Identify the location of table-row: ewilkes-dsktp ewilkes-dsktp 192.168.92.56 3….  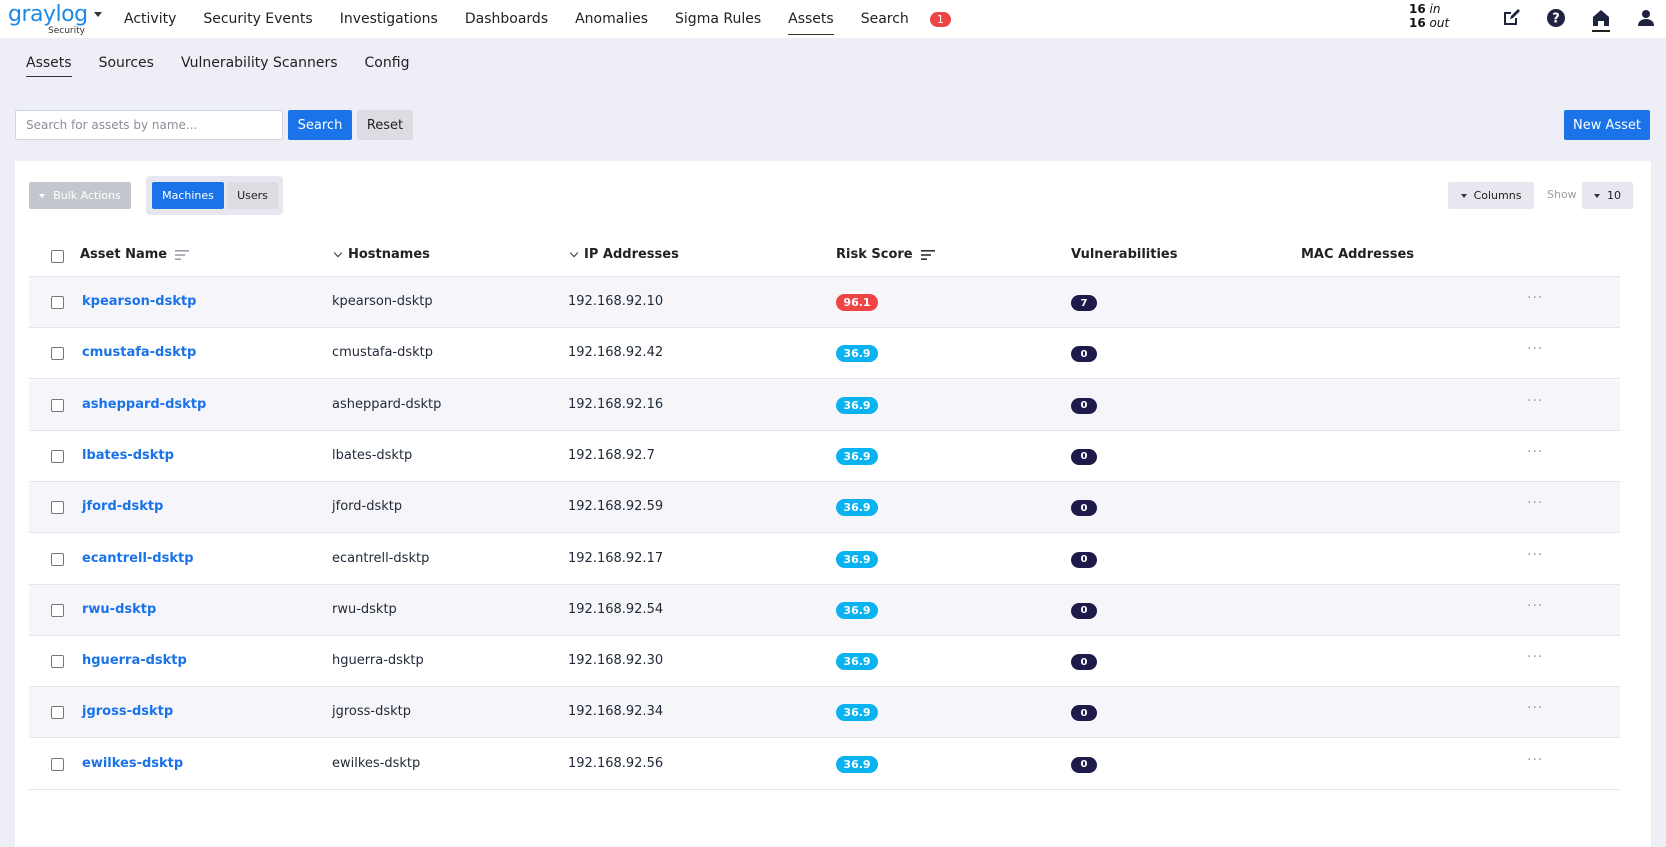
(824, 764).